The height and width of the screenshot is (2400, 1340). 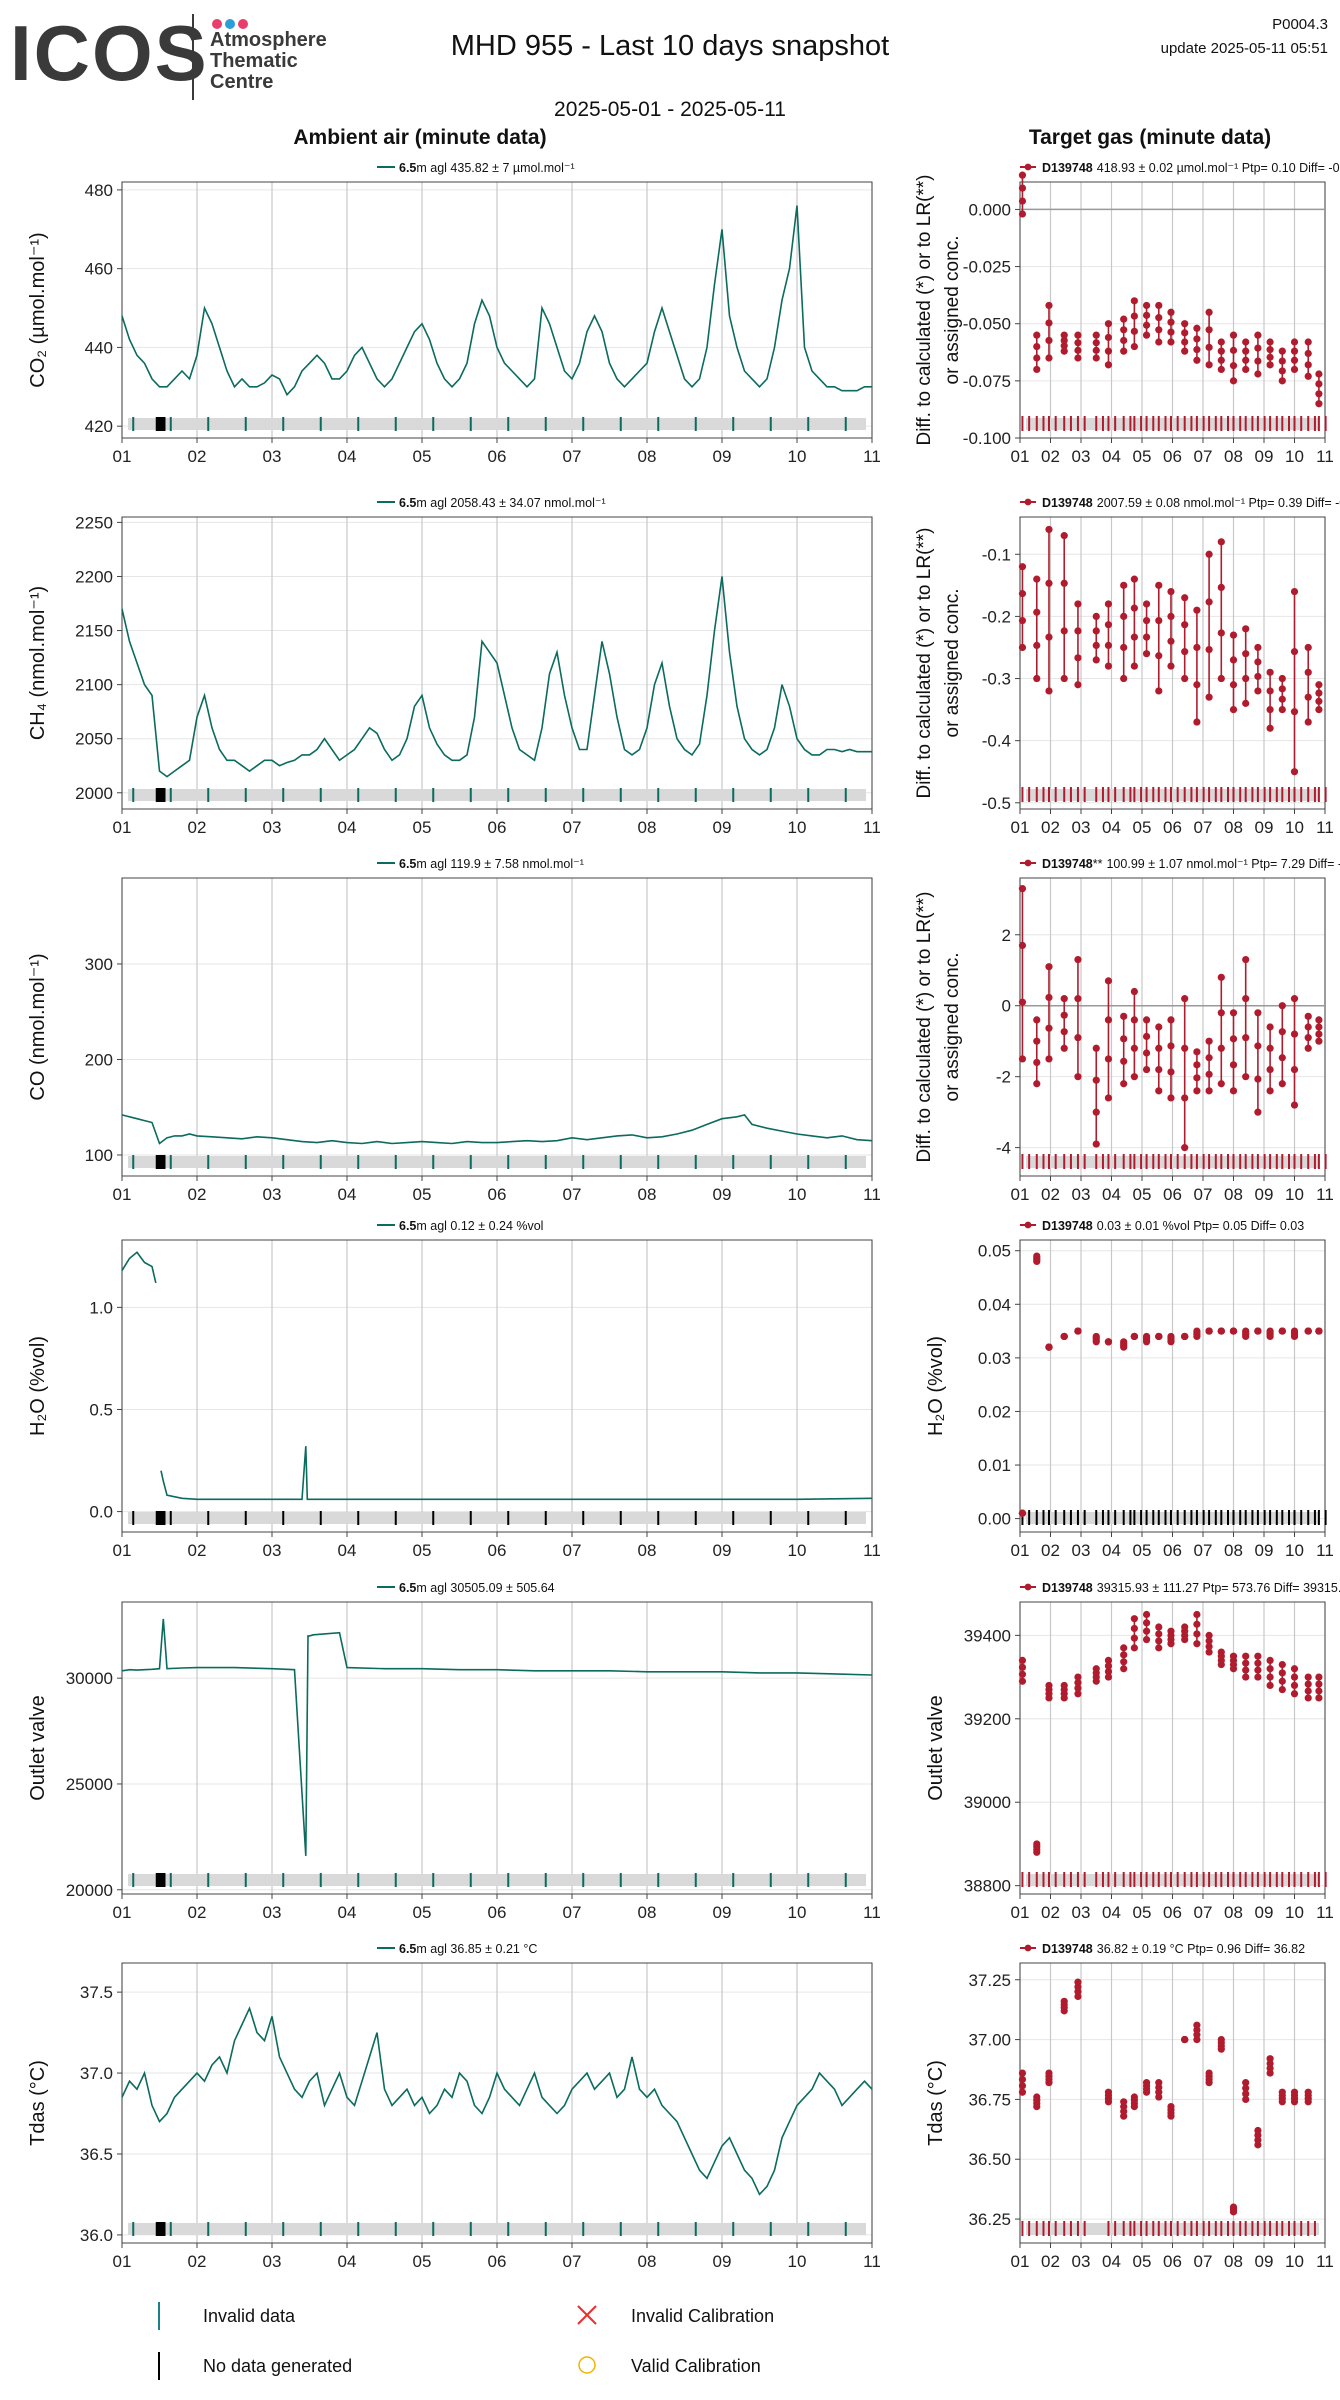 I want to click on y-tick-label: 300, so click(x=99, y=964).